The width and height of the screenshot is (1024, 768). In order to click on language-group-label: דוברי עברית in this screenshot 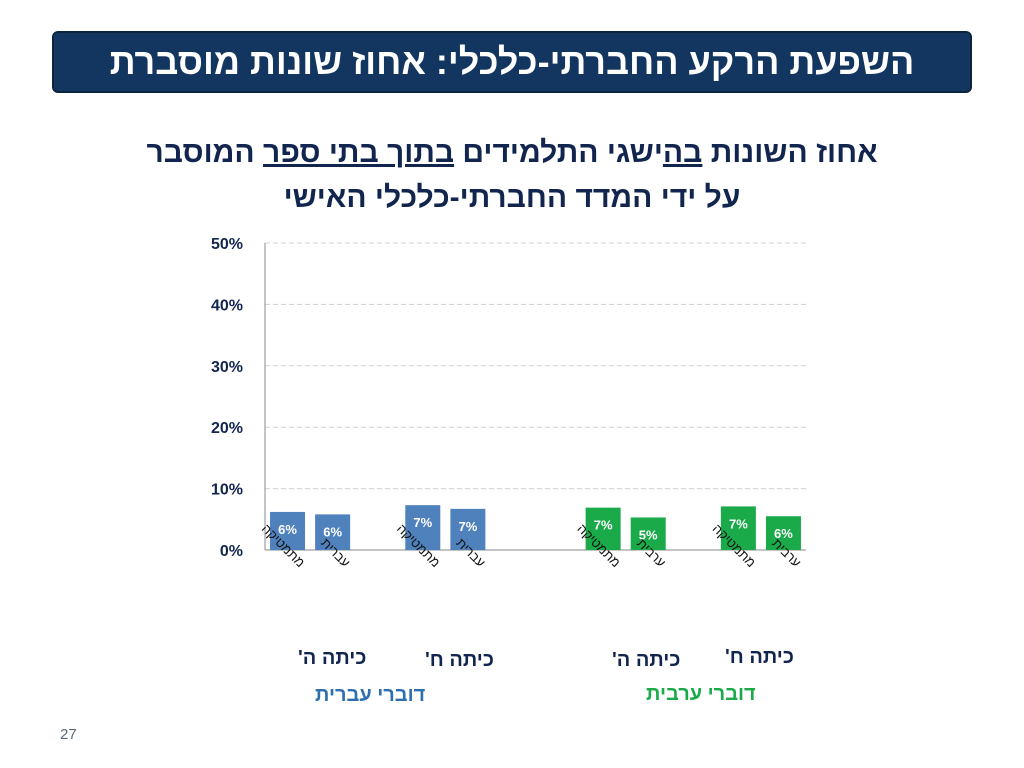, I will do `click(370, 695)`.